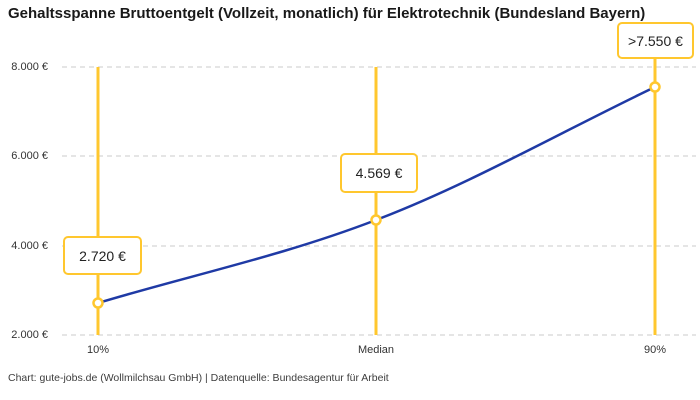 This screenshot has width=700, height=400. I want to click on x-axis-tick-label-90: 90%, so click(655, 350).